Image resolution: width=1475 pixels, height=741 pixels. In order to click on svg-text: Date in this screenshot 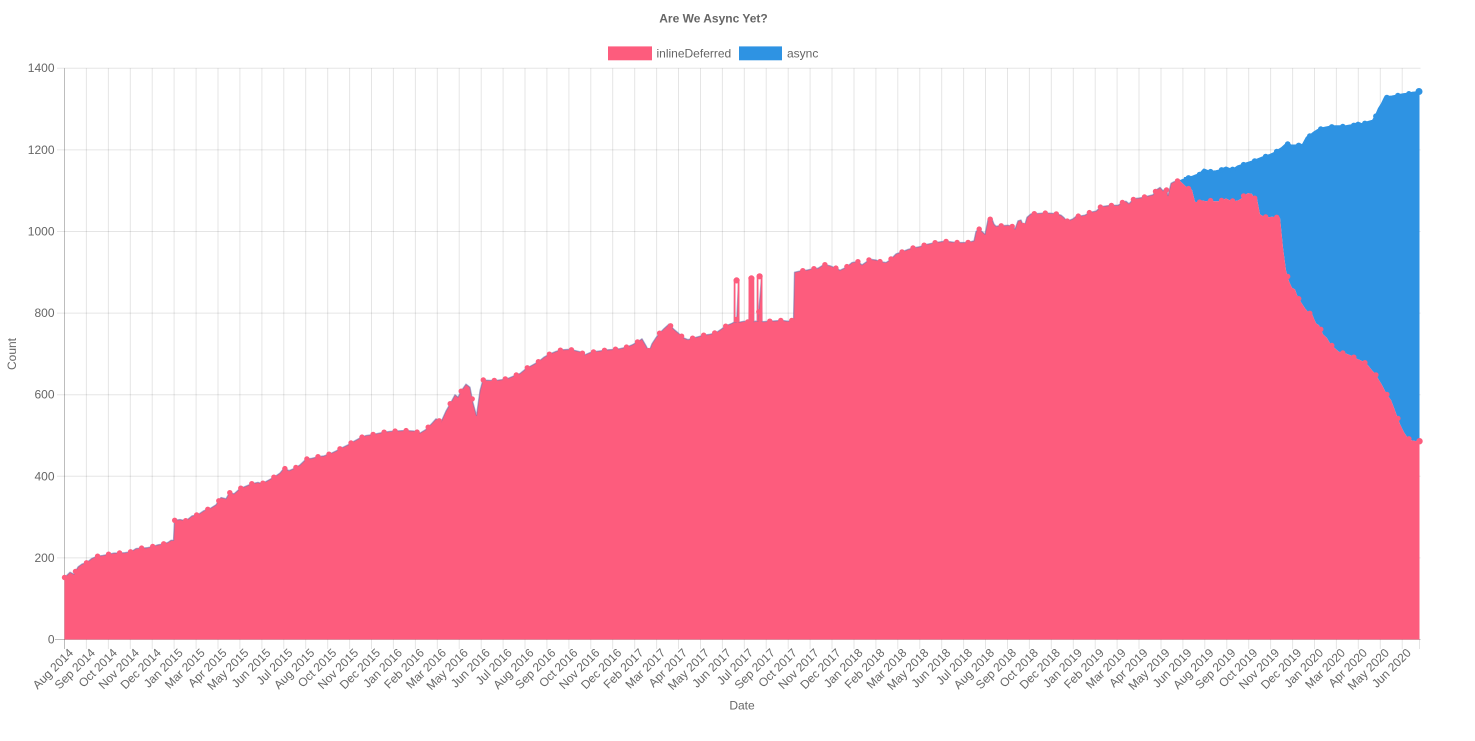, I will do `click(742, 706)`.